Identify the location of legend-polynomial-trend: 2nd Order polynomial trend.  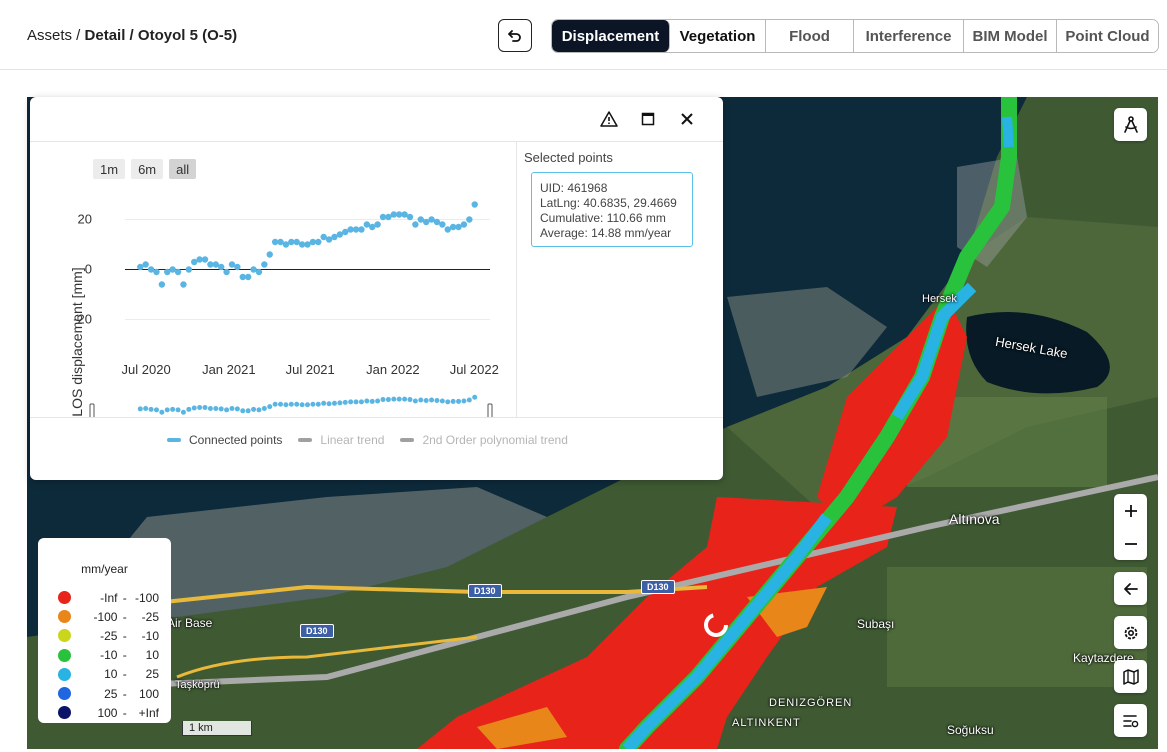
(484, 440).